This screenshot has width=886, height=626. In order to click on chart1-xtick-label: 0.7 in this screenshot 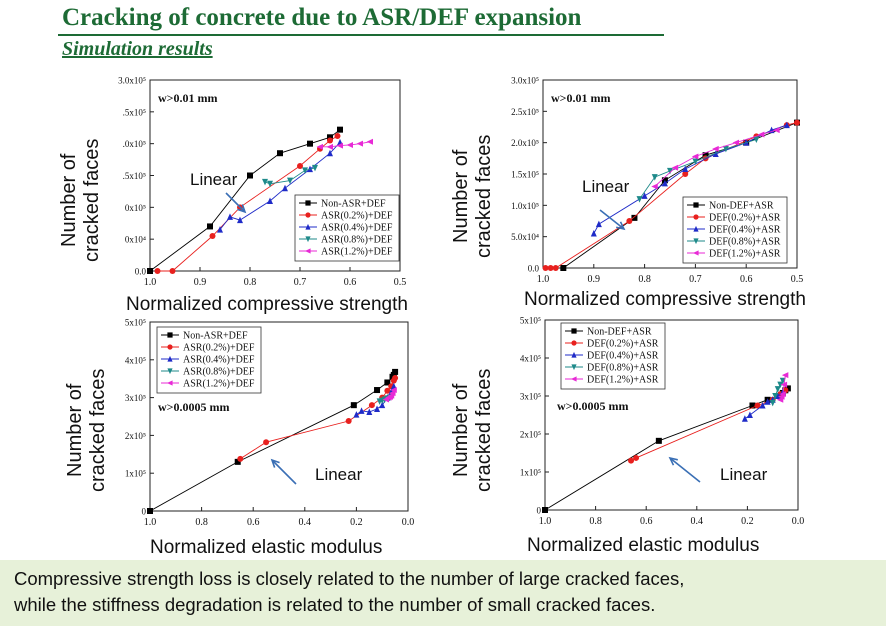, I will do `click(300, 282)`.